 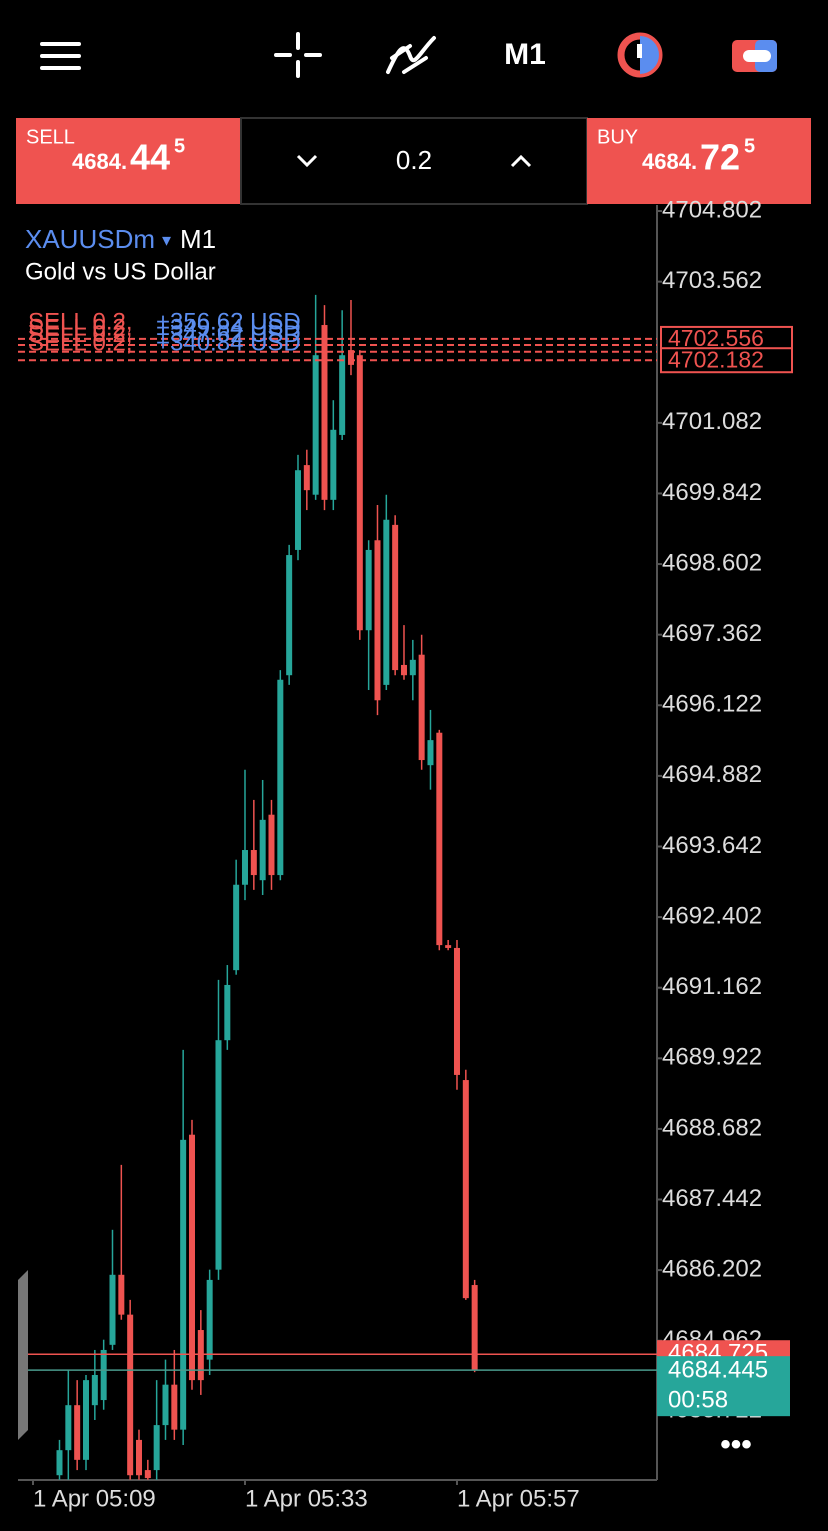 I want to click on volume-box, so click(x=414, y=161).